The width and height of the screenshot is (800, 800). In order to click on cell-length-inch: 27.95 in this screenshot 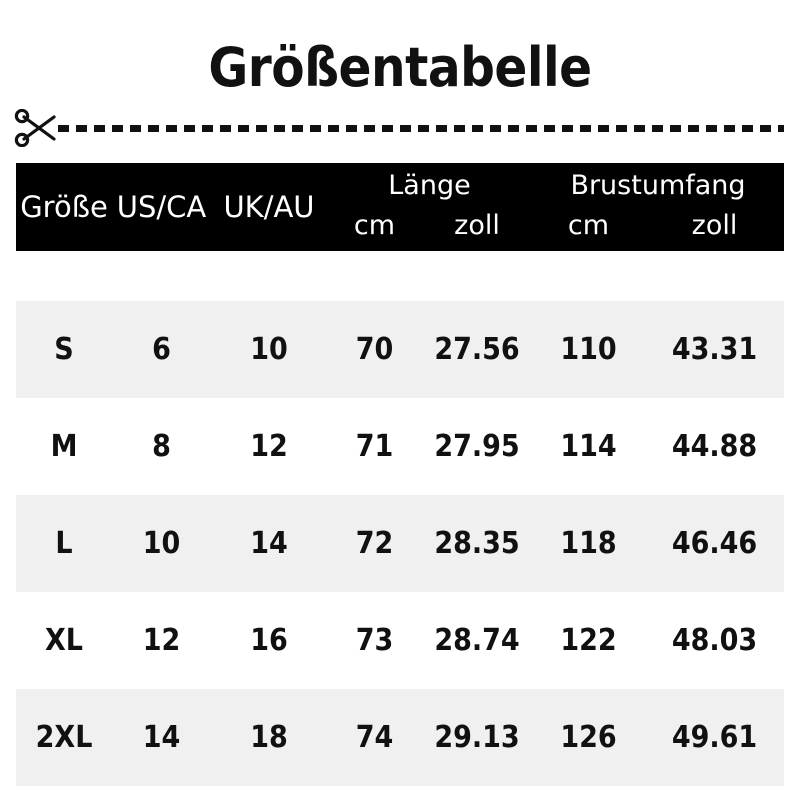, I will do `click(477, 446)`.